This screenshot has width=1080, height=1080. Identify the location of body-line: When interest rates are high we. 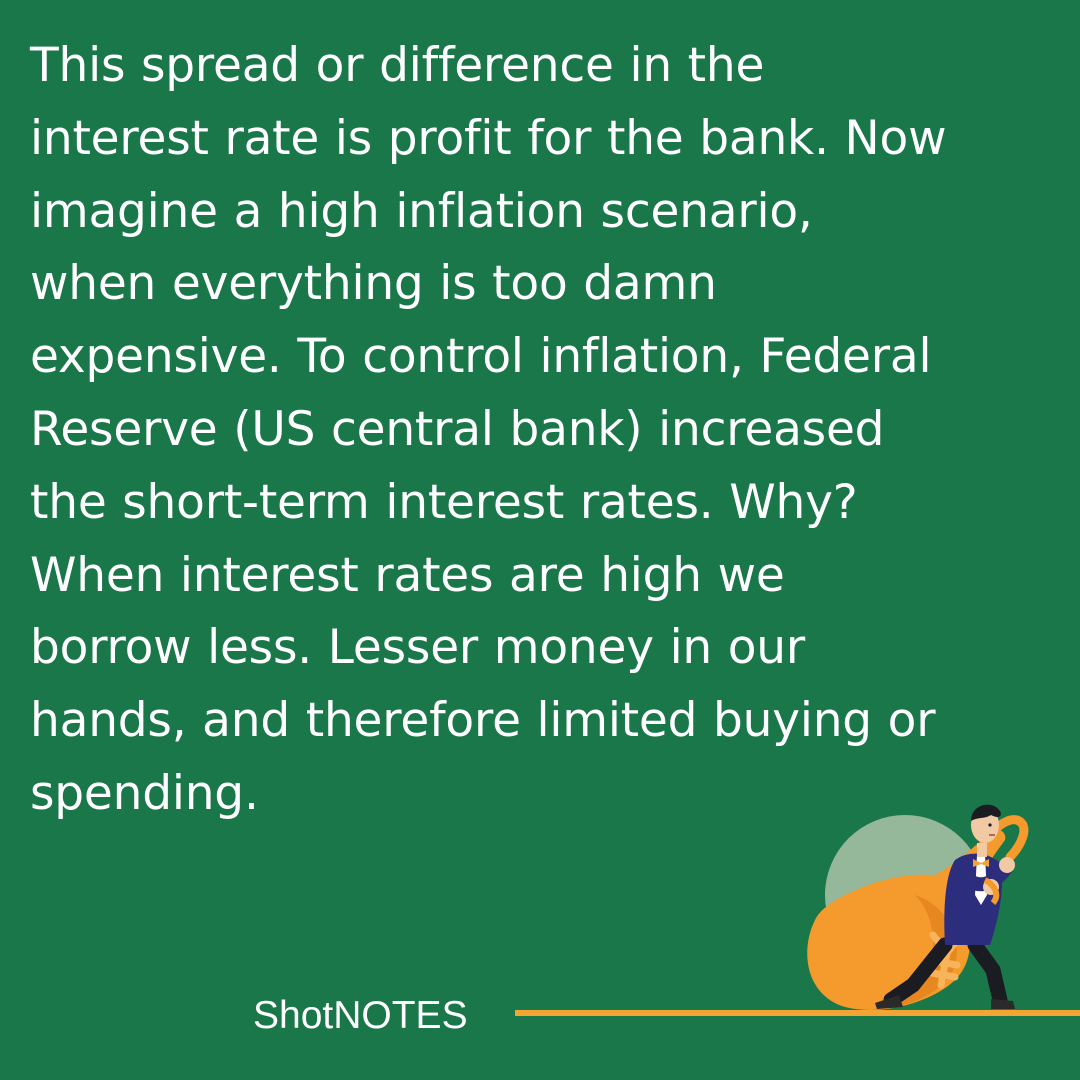
(407, 575).